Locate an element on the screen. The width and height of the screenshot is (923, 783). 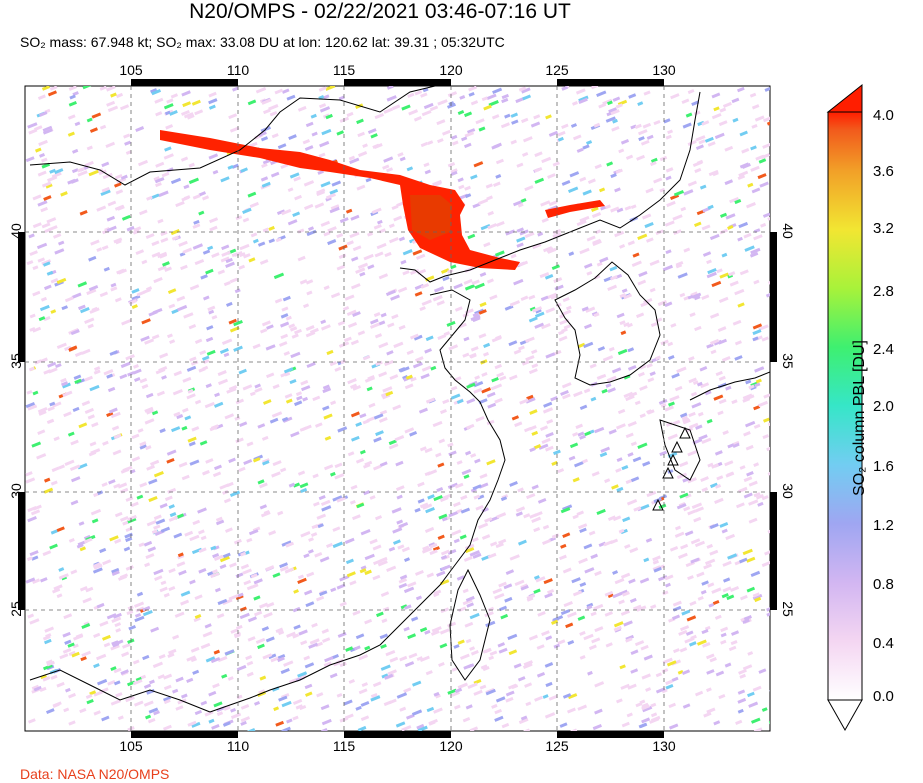
colorbar is located at coordinates (844, 407).